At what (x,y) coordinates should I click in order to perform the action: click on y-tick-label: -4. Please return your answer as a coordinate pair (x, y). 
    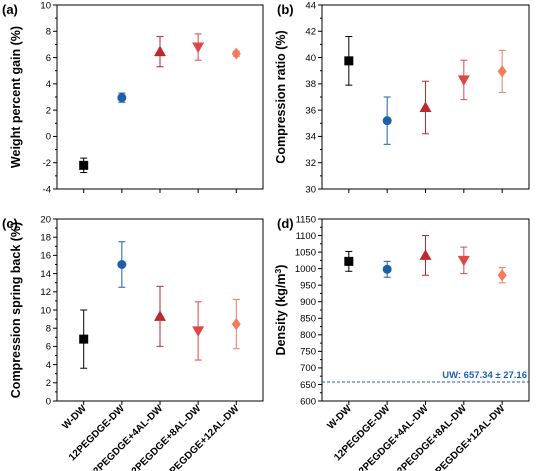
    Looking at the image, I should click on (47, 189).